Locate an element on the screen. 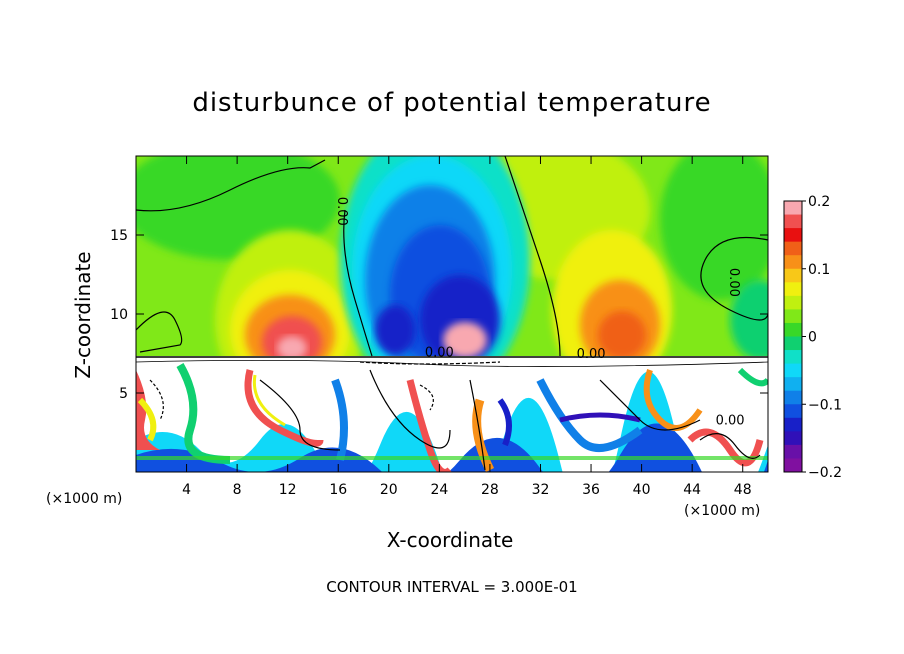  x-tick-label: 40 is located at coordinates (642, 490).